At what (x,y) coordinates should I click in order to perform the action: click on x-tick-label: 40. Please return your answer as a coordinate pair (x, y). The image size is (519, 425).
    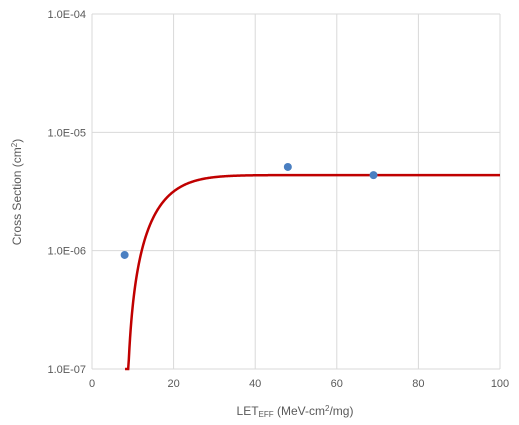
    Looking at the image, I should click on (255, 384).